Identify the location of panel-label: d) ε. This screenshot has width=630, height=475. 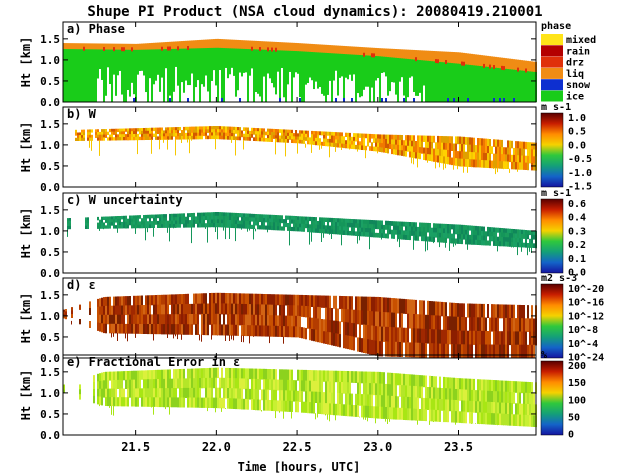
(81, 285).